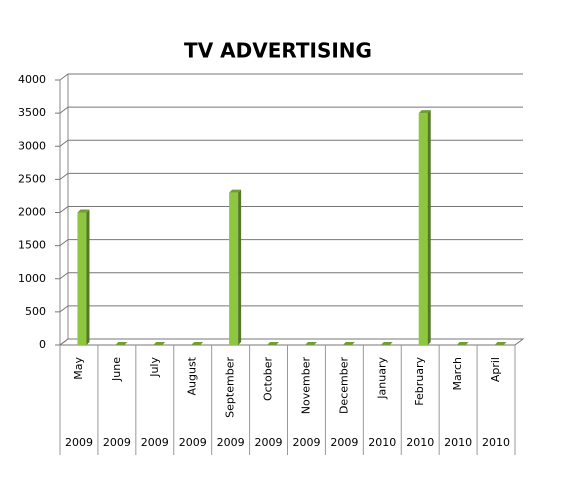  Describe the element at coordinates (32, 212) in the screenshot. I see `y-tick-label: 2000` at that location.